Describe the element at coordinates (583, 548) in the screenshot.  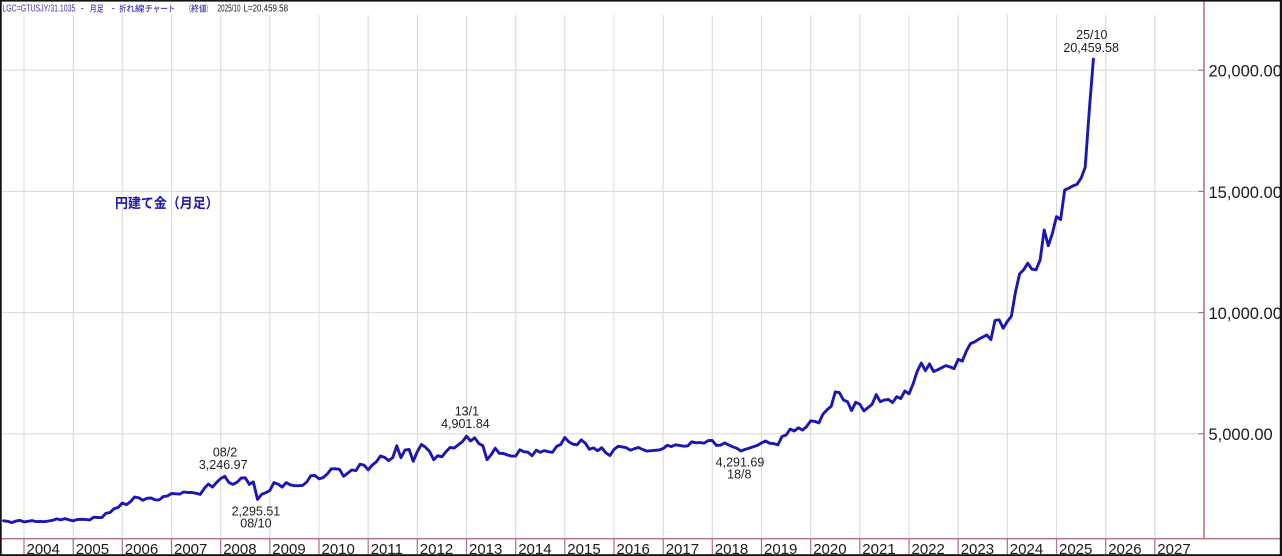
I see `svg-text: 2015` at that location.